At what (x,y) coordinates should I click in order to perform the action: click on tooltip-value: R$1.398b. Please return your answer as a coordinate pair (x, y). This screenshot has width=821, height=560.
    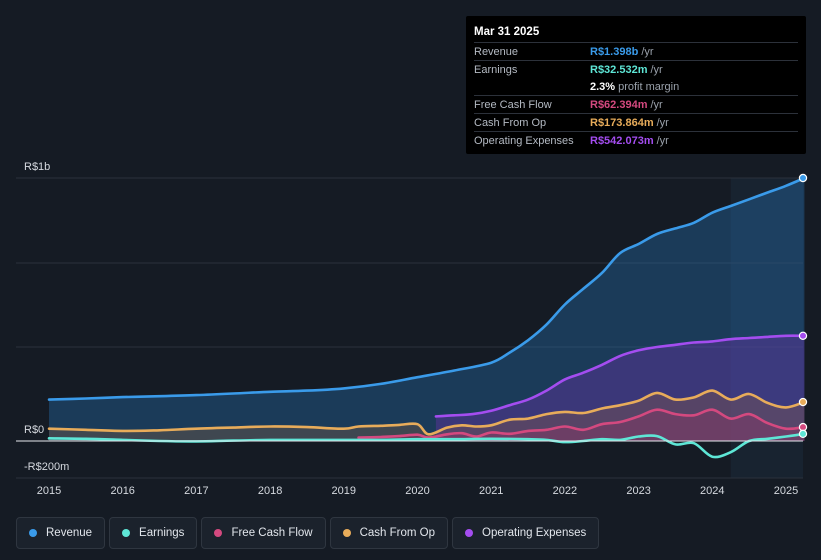
    Looking at the image, I should click on (614, 51).